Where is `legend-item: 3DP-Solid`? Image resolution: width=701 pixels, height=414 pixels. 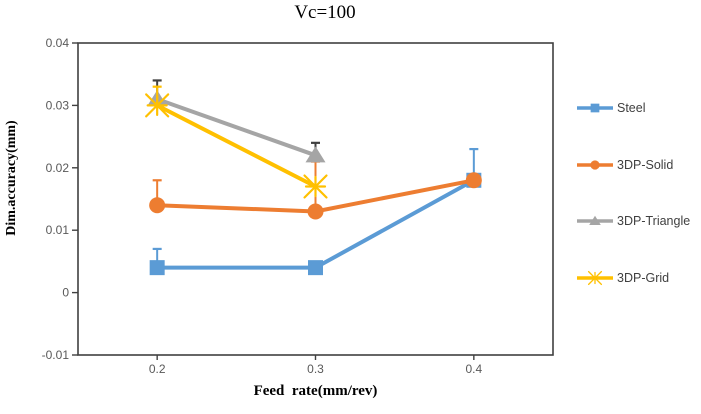 legend-item: 3DP-Solid is located at coordinates (632, 165).